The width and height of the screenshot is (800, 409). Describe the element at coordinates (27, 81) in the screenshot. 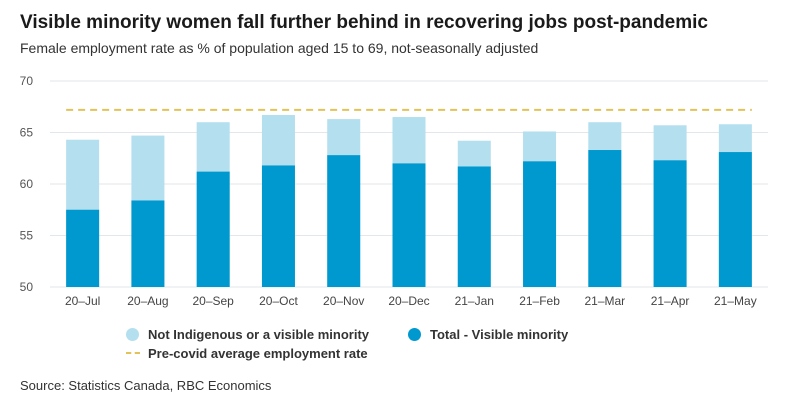

I see `y-tick-label: 70` at that location.